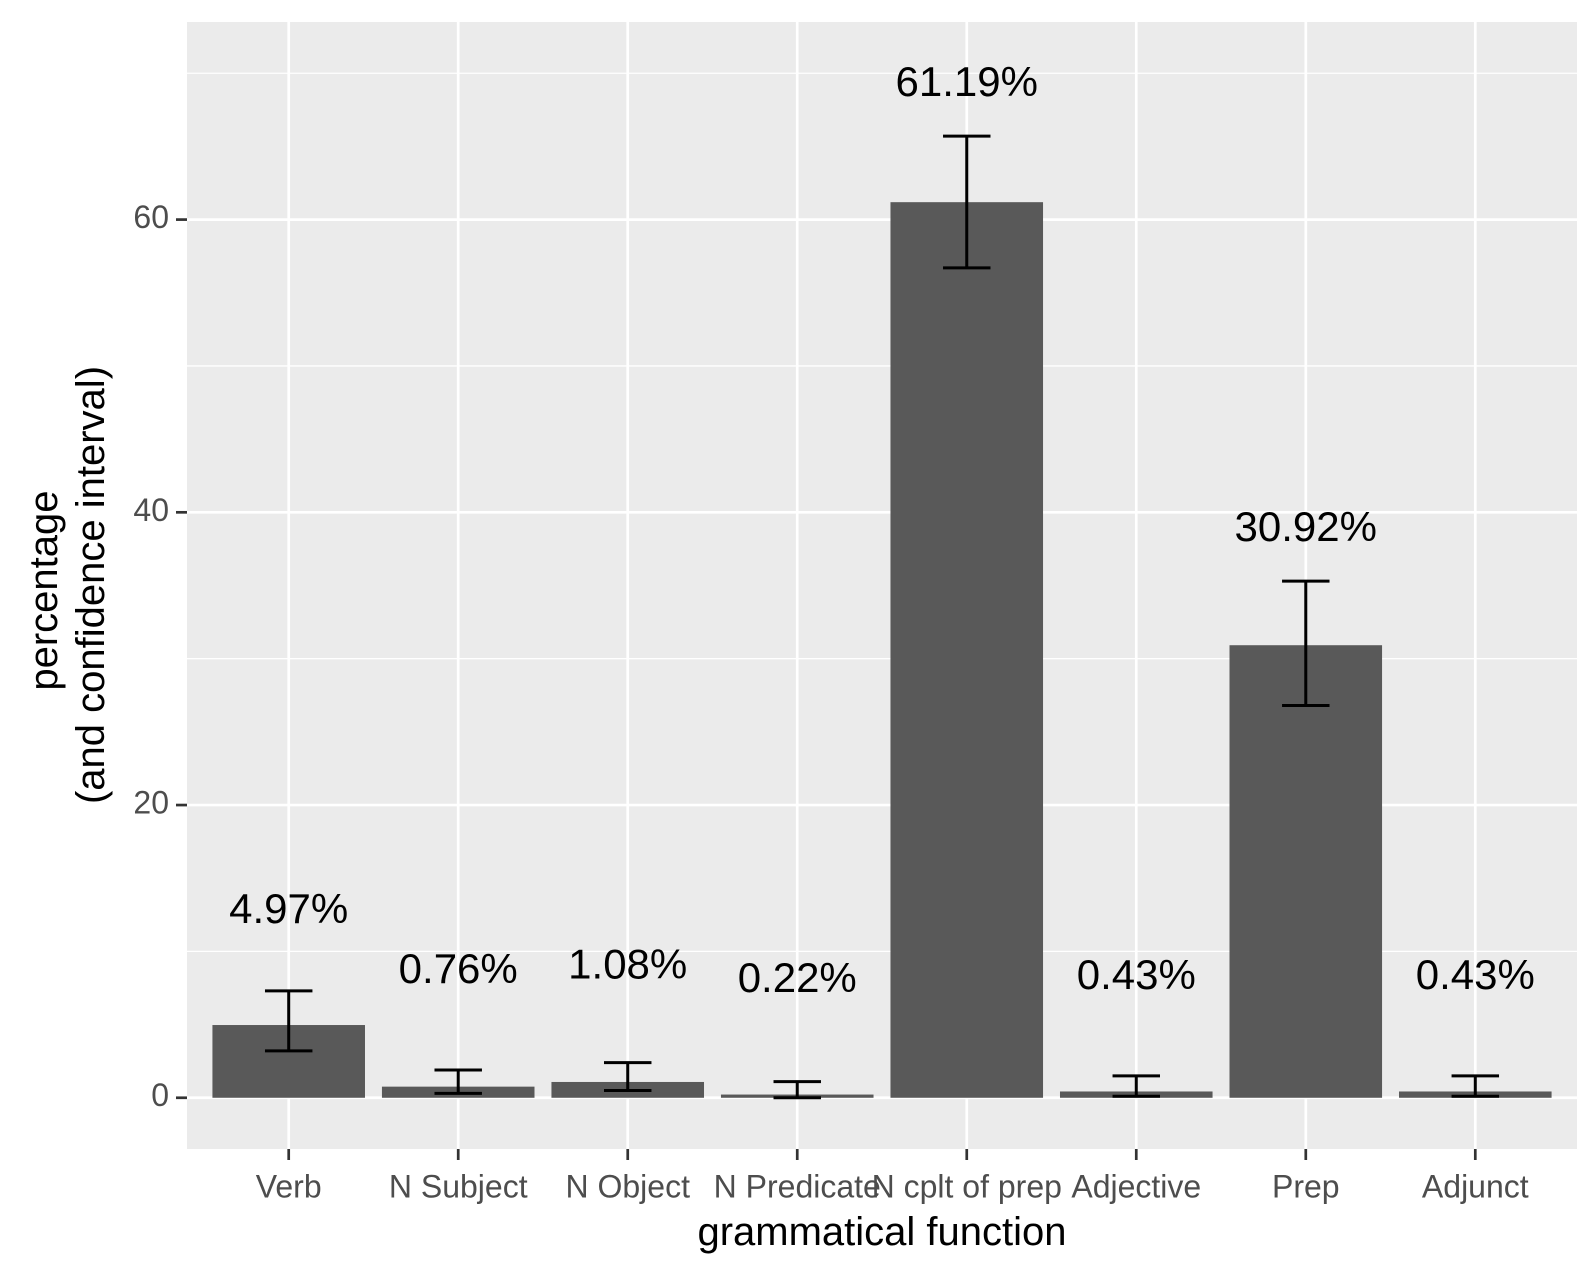 The image size is (1594, 1275). What do you see at coordinates (627, 1186) in the screenshot?
I see `x-tick-label: N Object` at bounding box center [627, 1186].